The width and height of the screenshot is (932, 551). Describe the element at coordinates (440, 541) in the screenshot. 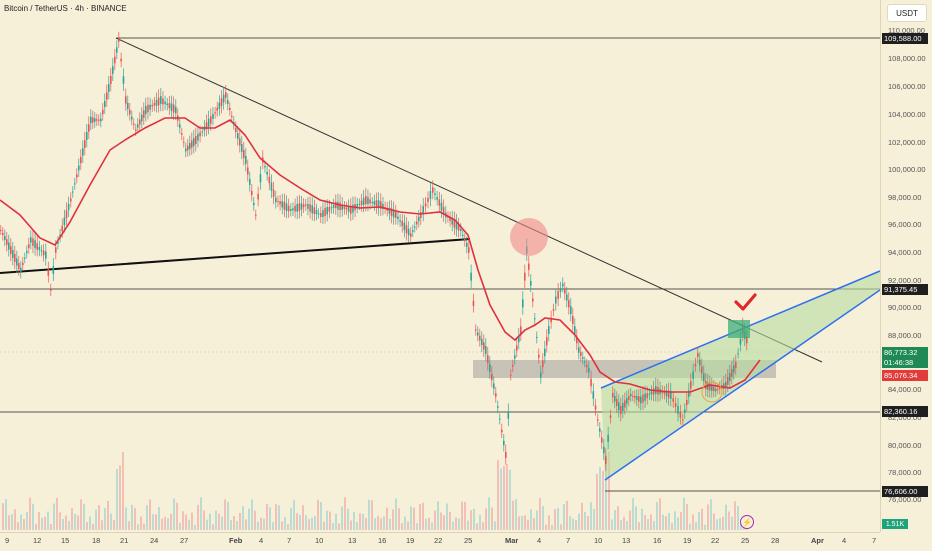

I see `time-axis` at that location.